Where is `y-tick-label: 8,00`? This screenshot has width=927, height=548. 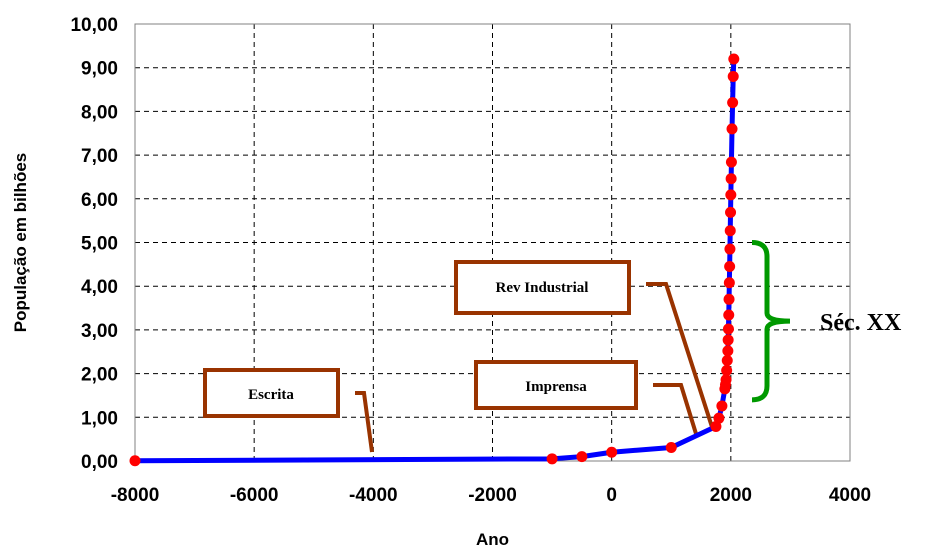
y-tick-label: 8,00 is located at coordinates (99, 112).